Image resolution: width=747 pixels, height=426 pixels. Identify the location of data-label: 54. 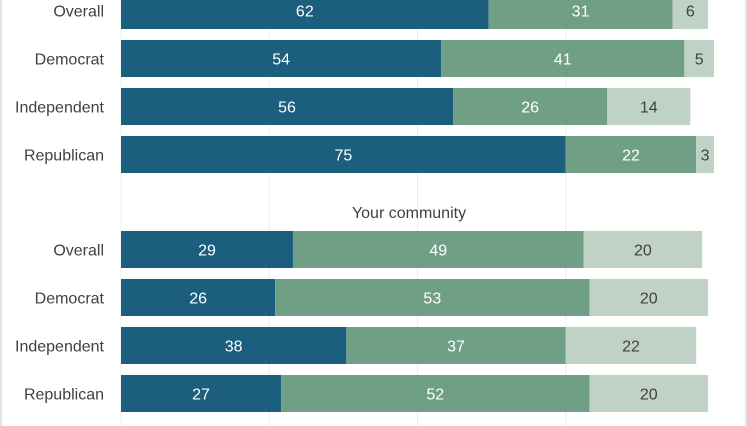
(281, 60).